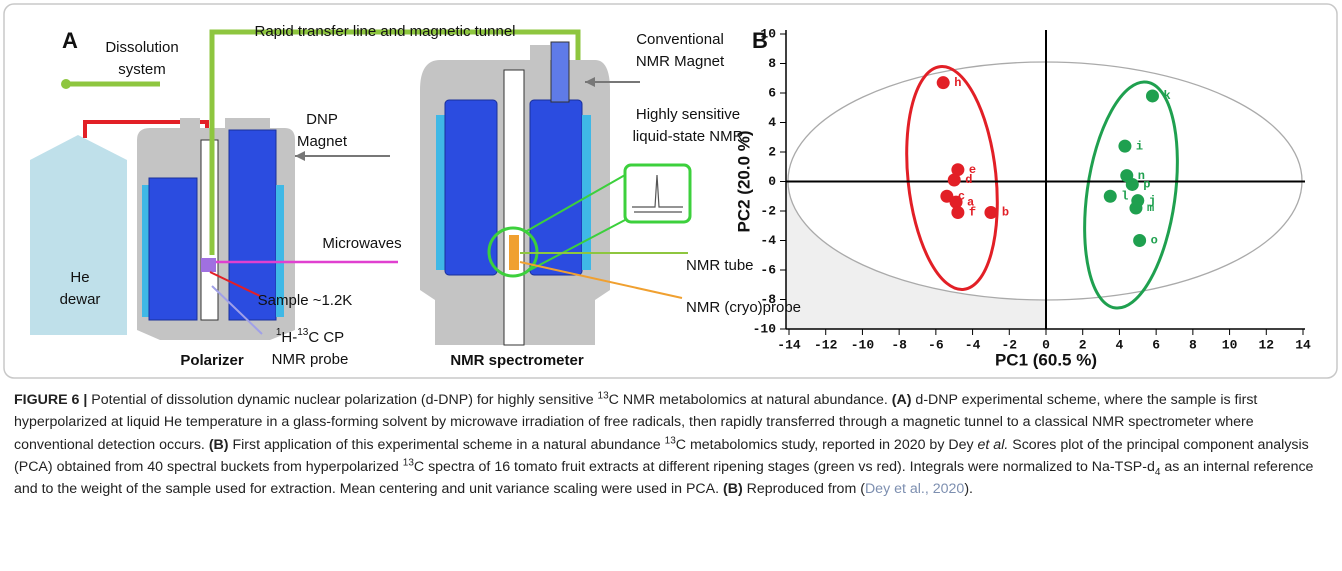 The height and width of the screenshot is (571, 1342). Describe the element at coordinates (51, 400) in the screenshot. I see `caption-text: FIGURE 6 |` at that location.